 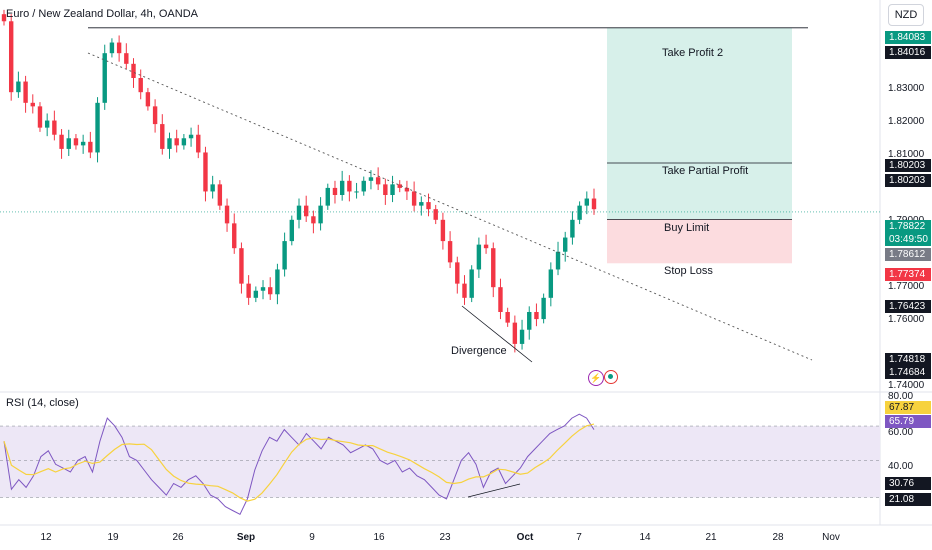 What do you see at coordinates (906, 286) in the screenshot?
I see `y-tick: 1.77000` at bounding box center [906, 286].